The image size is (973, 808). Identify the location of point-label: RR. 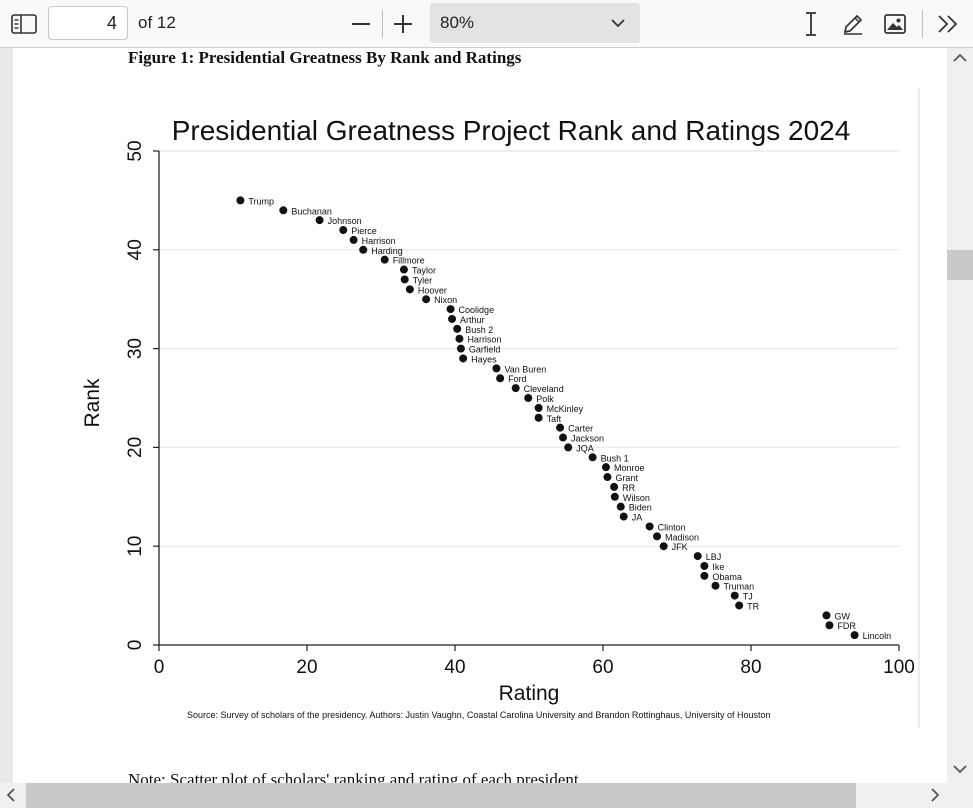
(628, 488).